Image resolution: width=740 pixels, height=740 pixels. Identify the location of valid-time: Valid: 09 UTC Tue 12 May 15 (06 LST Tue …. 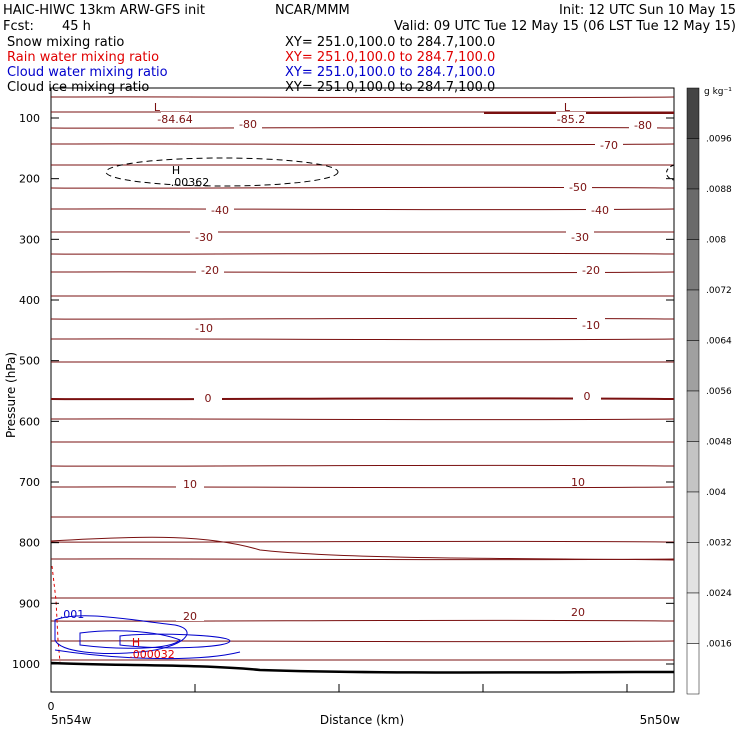
(565, 26).